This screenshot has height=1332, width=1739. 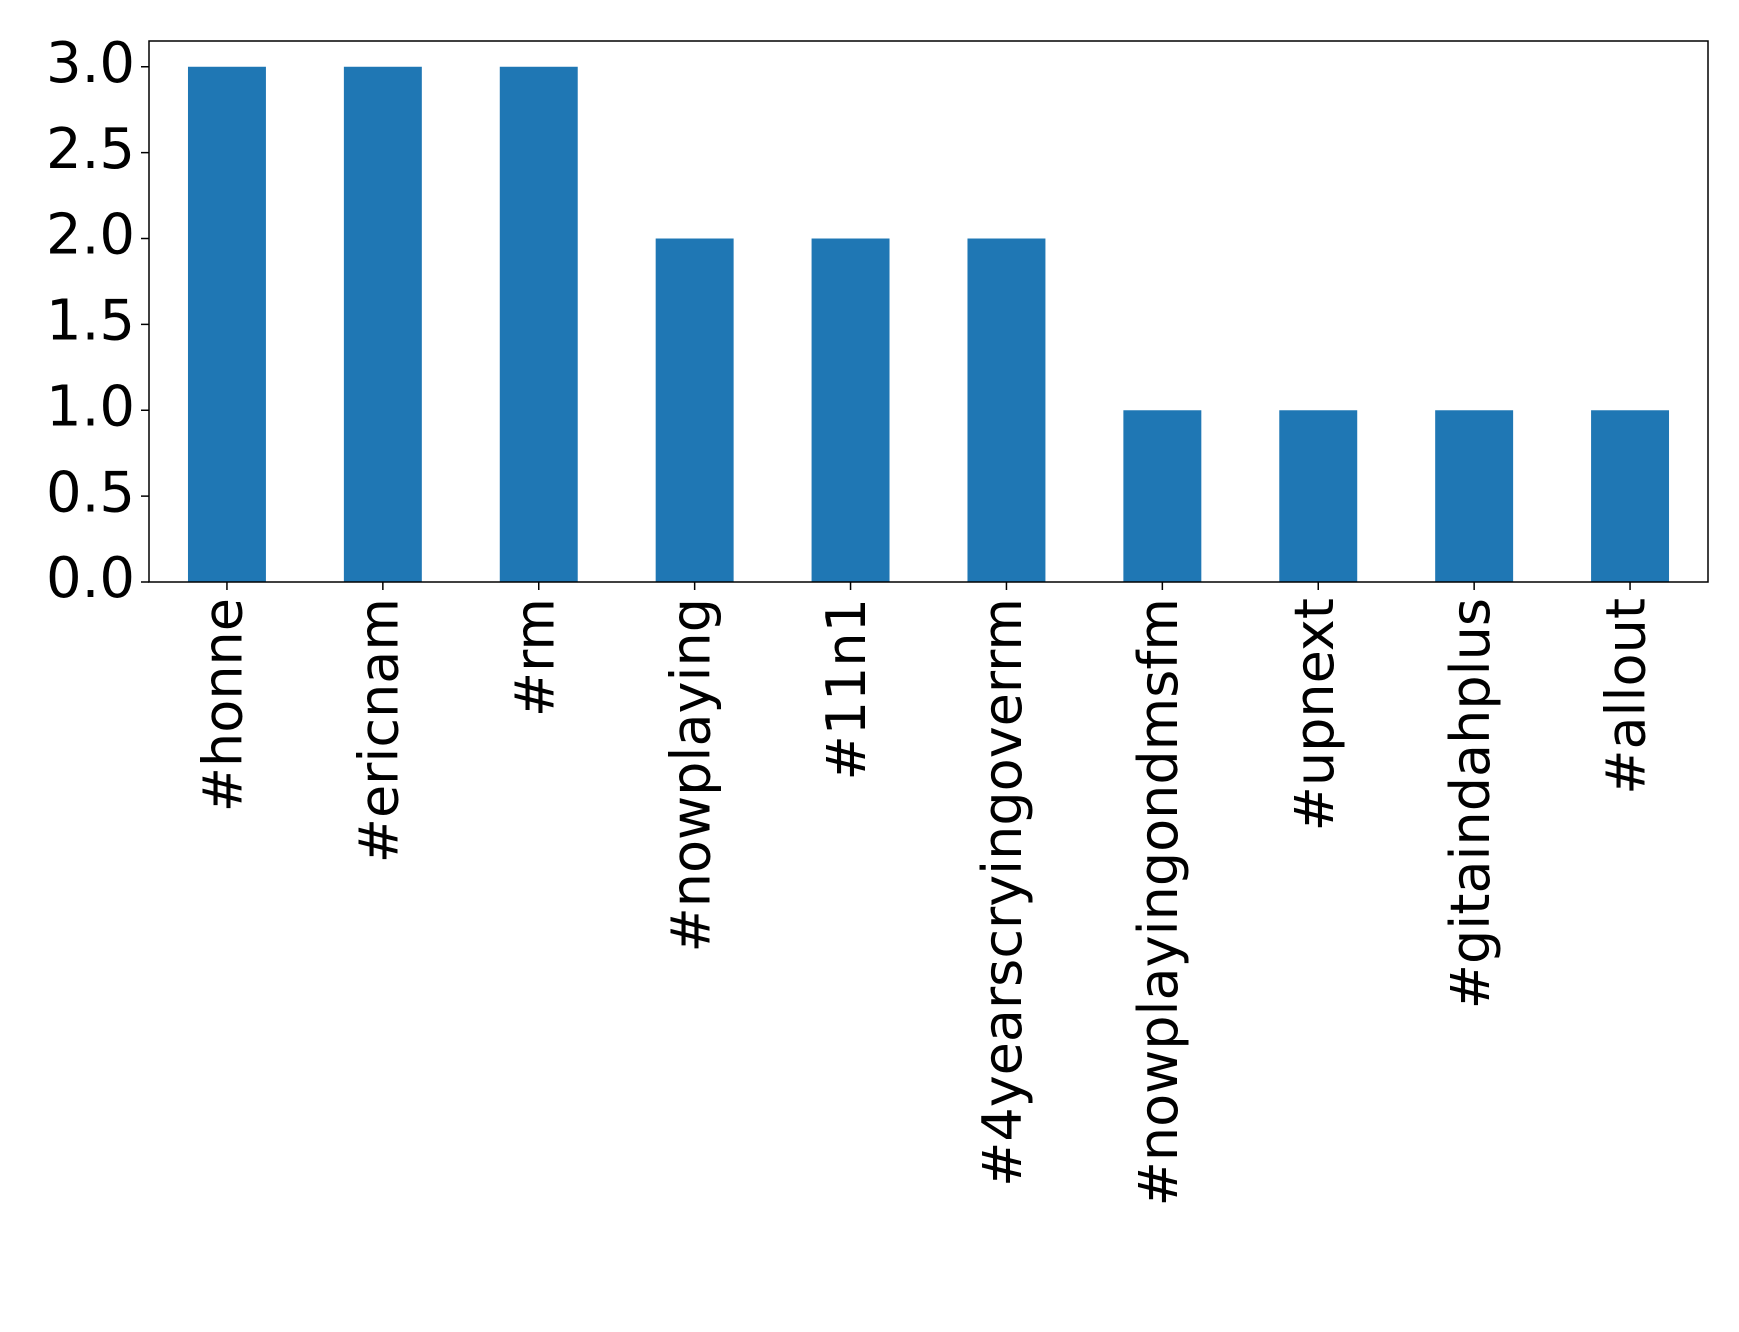 I want to click on x-tick-label: #rm, so click(x=534, y=657).